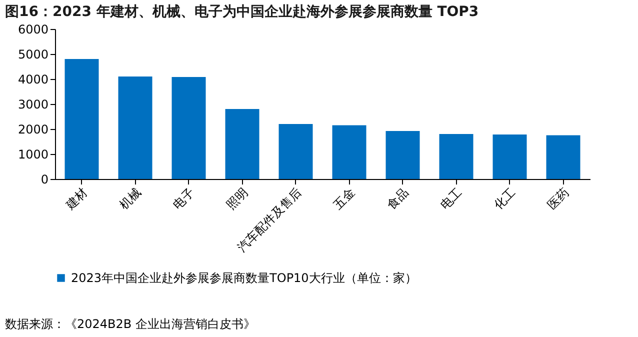 This screenshot has height=337, width=638. I want to click on chart-title: 图16：2023 年建材、机械、电子为中国企业赴海外参展参展商数量 TOP3, so click(242, 11).